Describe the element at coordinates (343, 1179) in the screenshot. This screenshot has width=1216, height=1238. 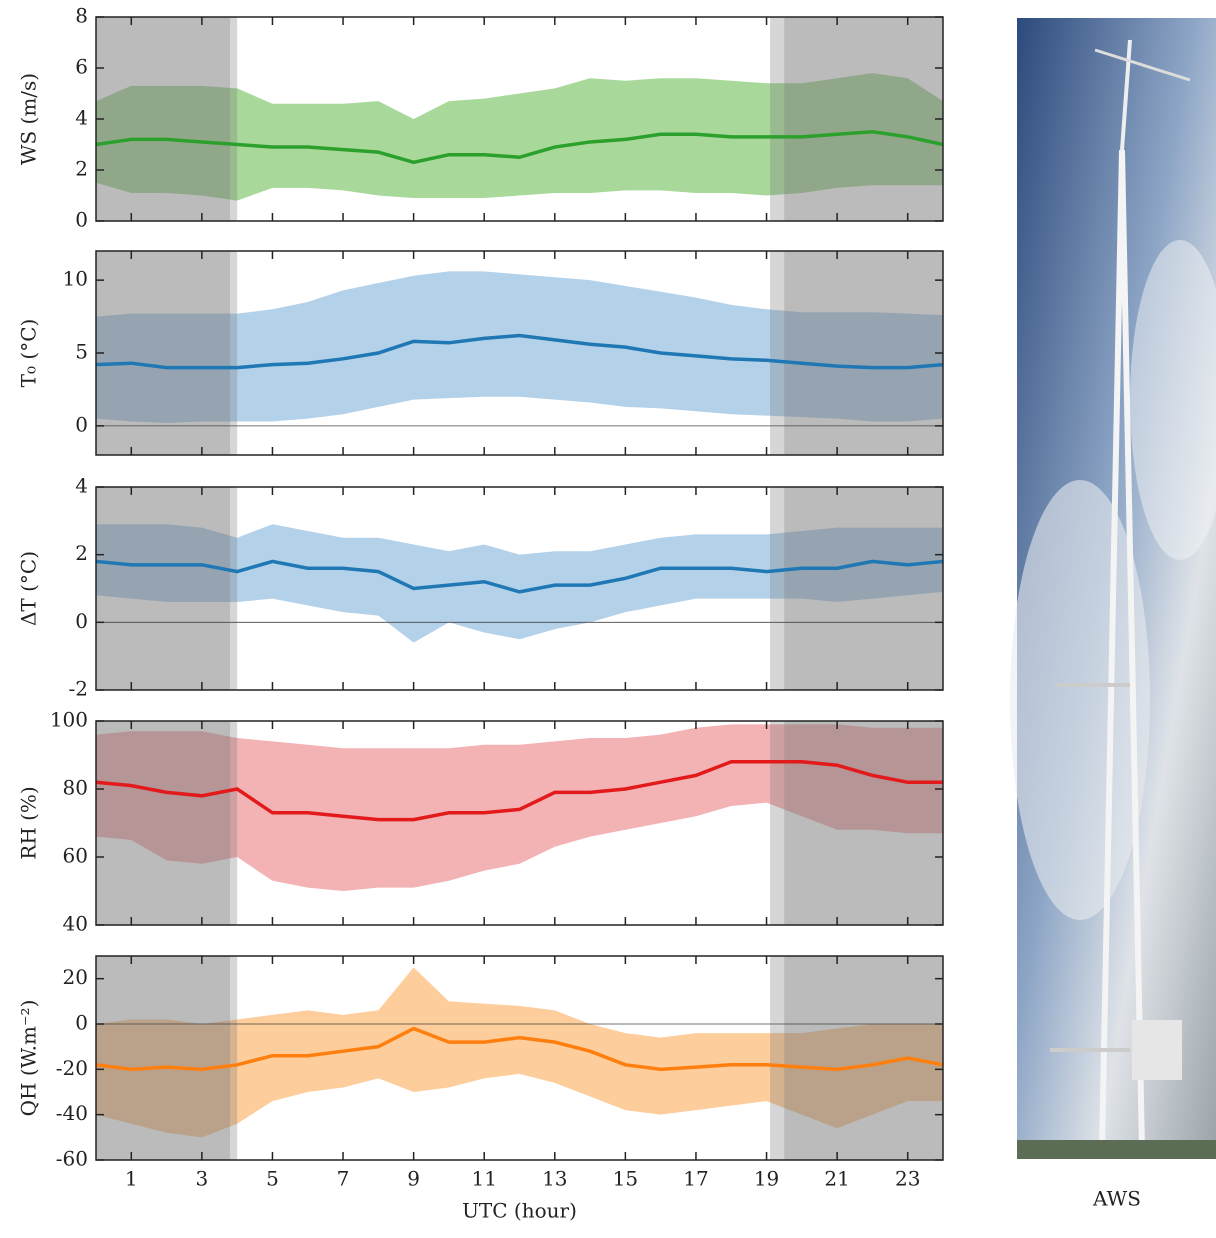
I see `x-tick-label: 7` at that location.